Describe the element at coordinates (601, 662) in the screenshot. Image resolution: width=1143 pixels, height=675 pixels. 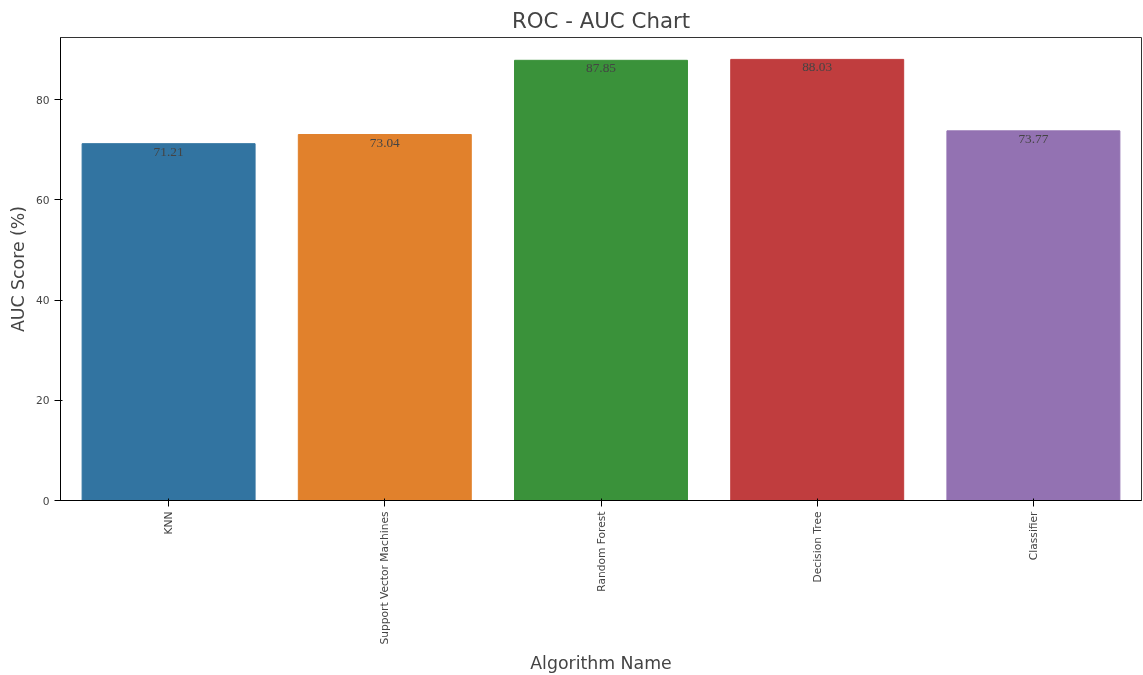
I see `x-axis-title: Algorithm Name` at that location.